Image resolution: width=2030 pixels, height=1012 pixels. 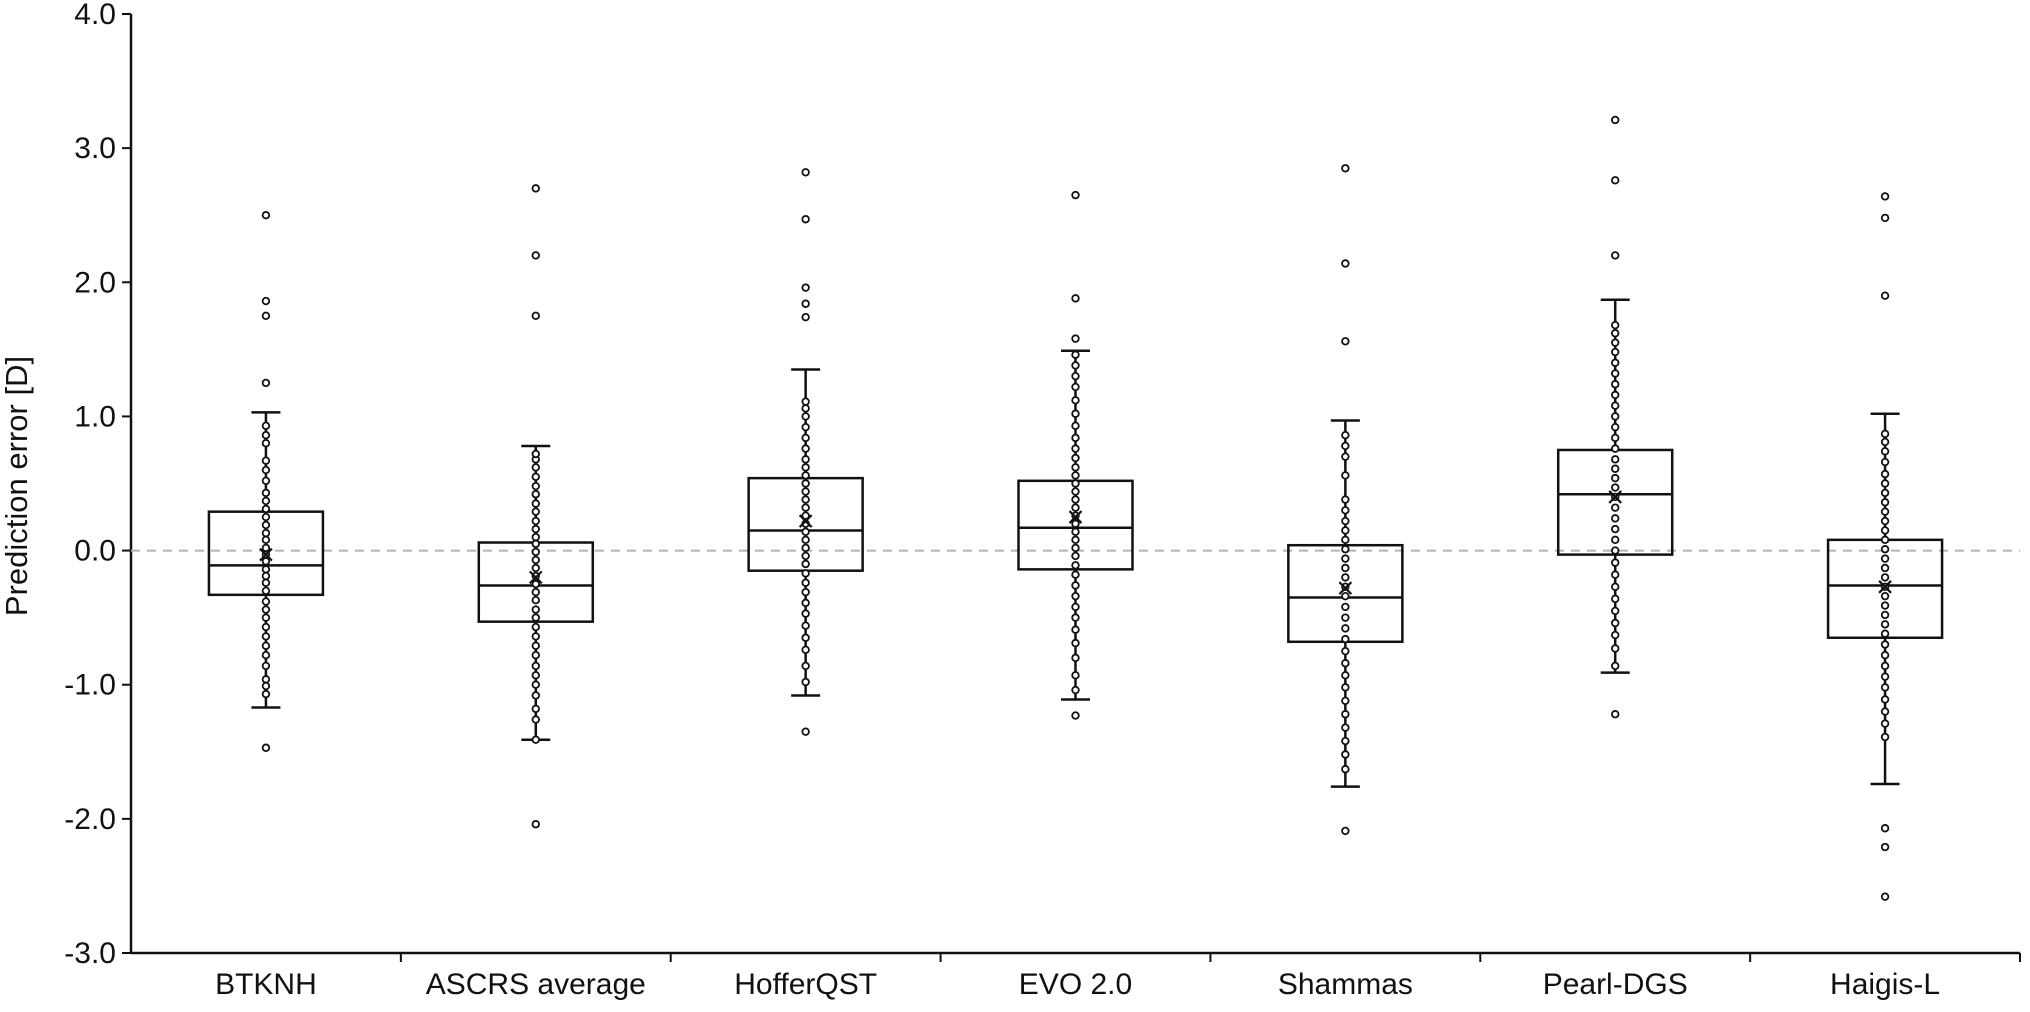 What do you see at coordinates (17, 486) in the screenshot?
I see `y-axis-title: Prediction error [D]` at bounding box center [17, 486].